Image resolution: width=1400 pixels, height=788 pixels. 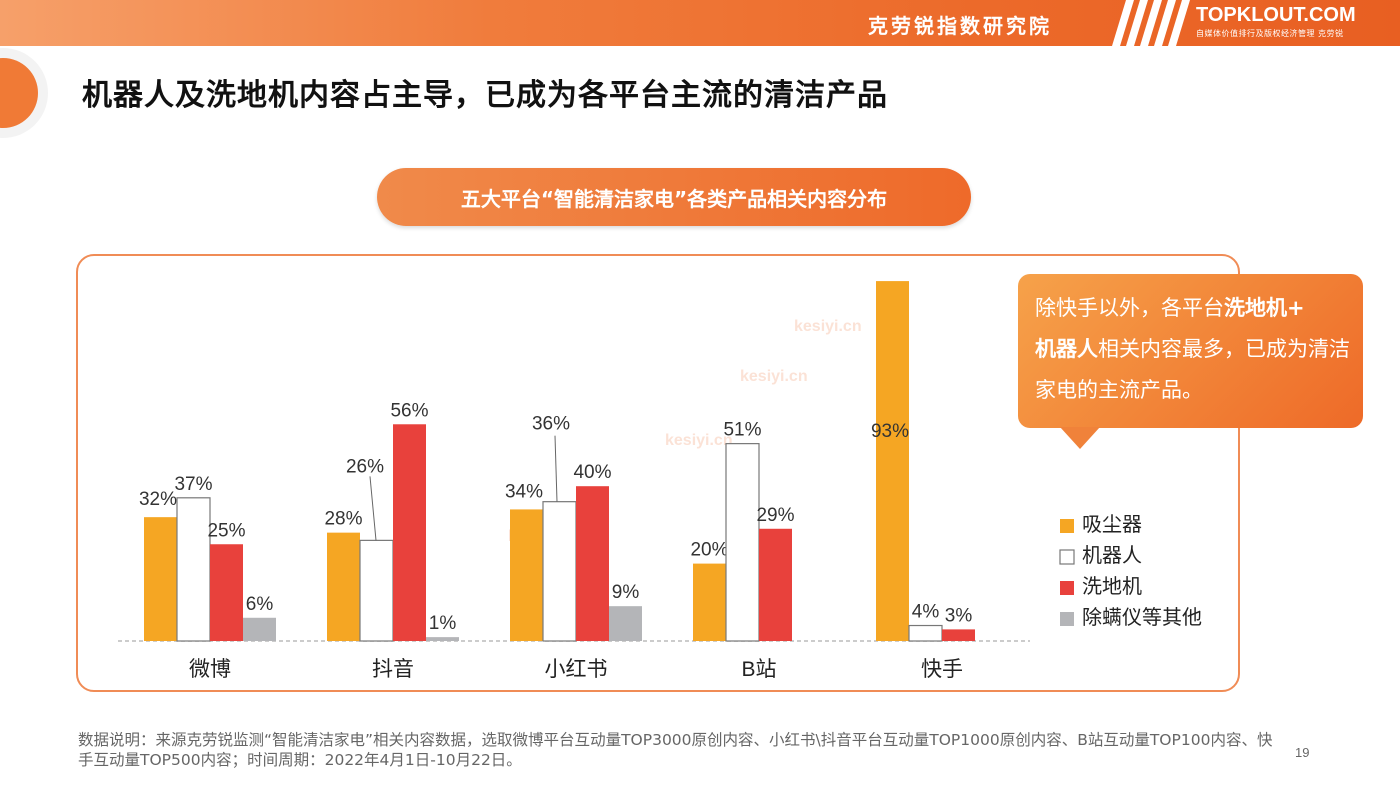 I want to click on data-label: 3%, so click(x=959, y=615).